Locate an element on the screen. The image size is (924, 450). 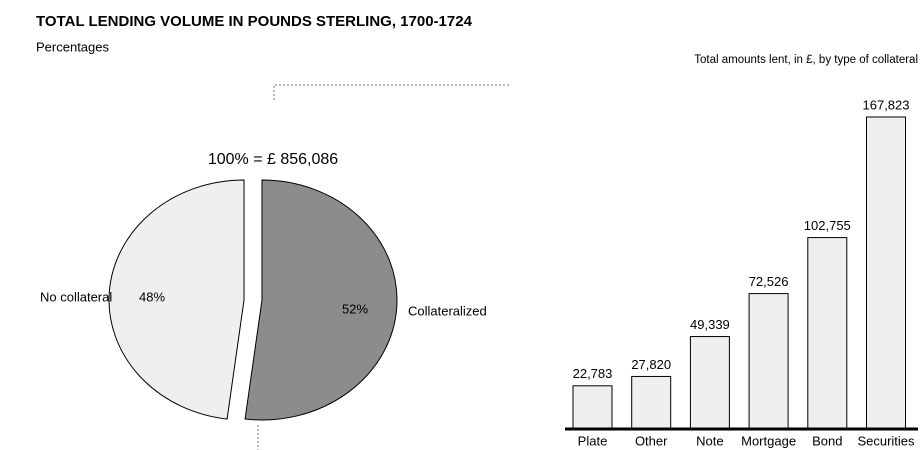
chart-subtitle: Percentages is located at coordinates (72, 46).